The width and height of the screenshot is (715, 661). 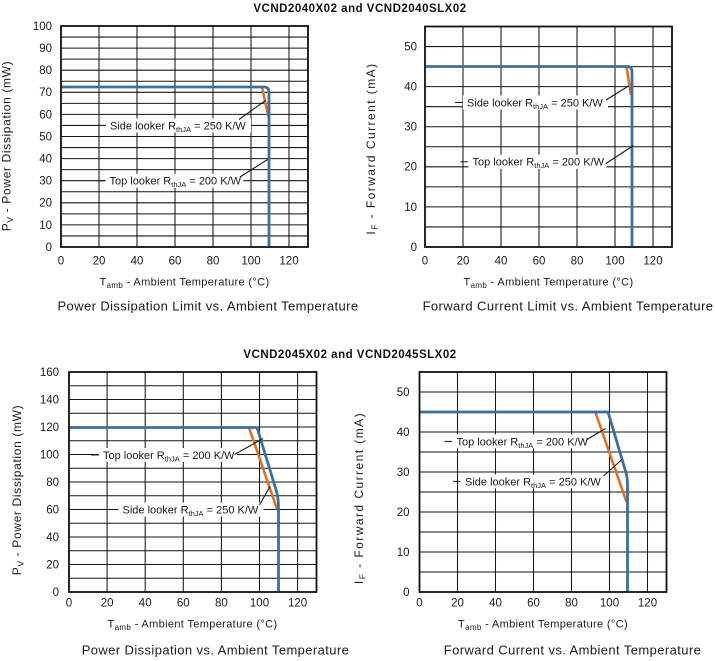 I want to click on svg-text: 160, so click(x=49, y=373).